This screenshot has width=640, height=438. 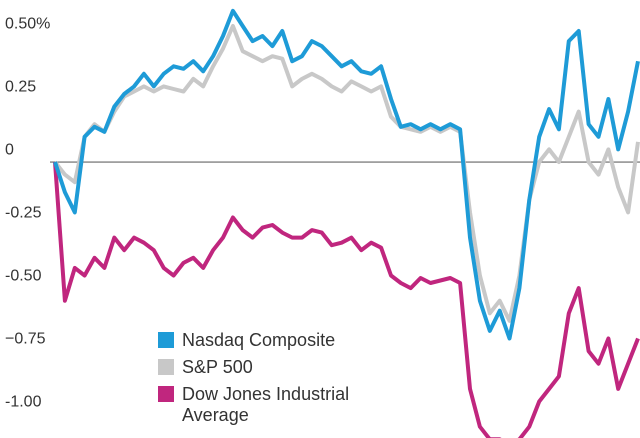 What do you see at coordinates (20, 86) in the screenshot?
I see `y-tick-label: 0.25` at bounding box center [20, 86].